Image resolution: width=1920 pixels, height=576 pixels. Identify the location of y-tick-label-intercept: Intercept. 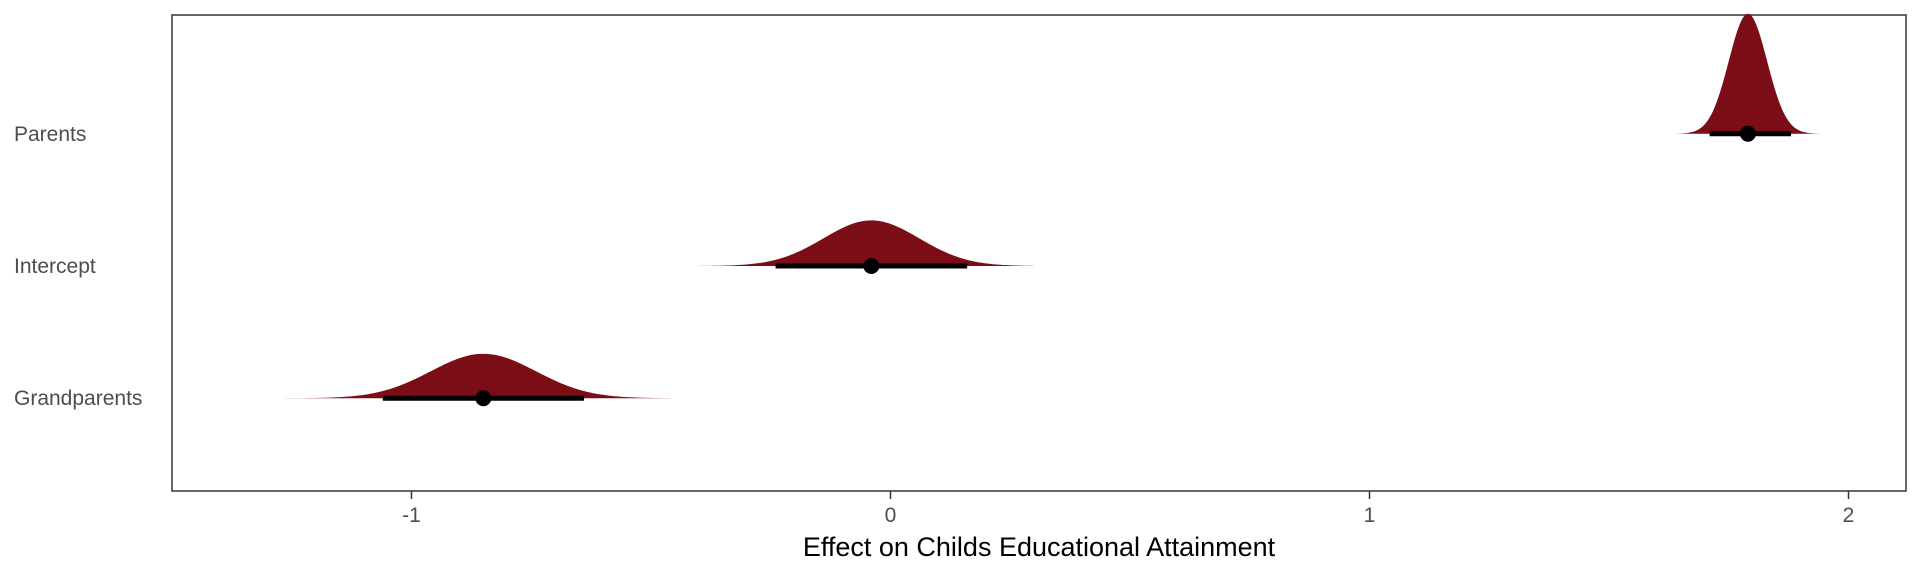
(55, 266).